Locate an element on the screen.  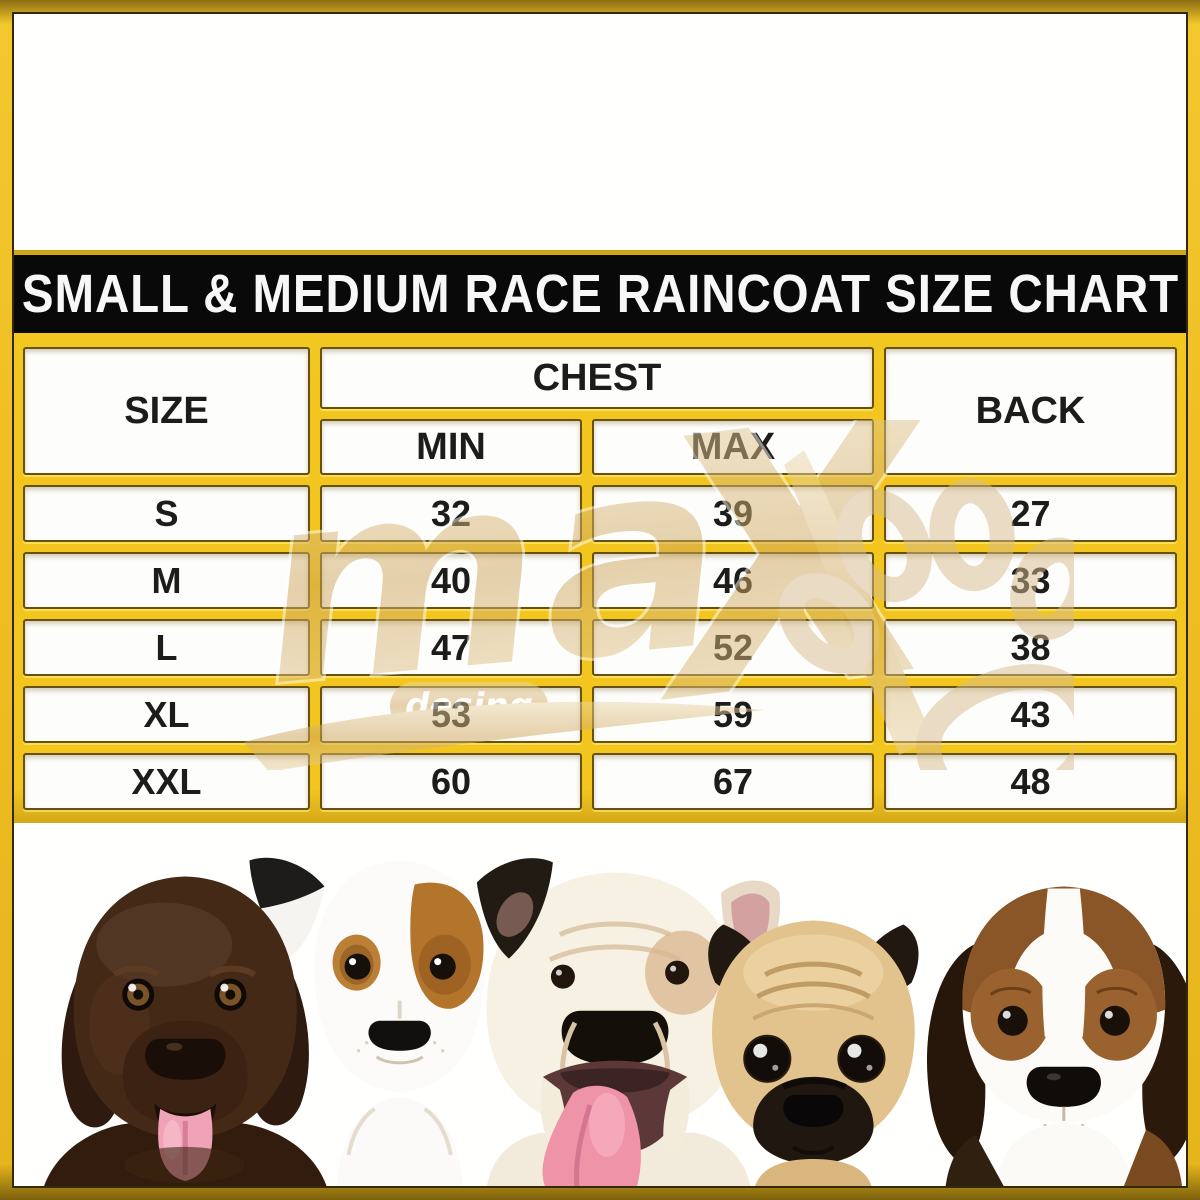
table-row-l-min: 47 is located at coordinates (451, 647).